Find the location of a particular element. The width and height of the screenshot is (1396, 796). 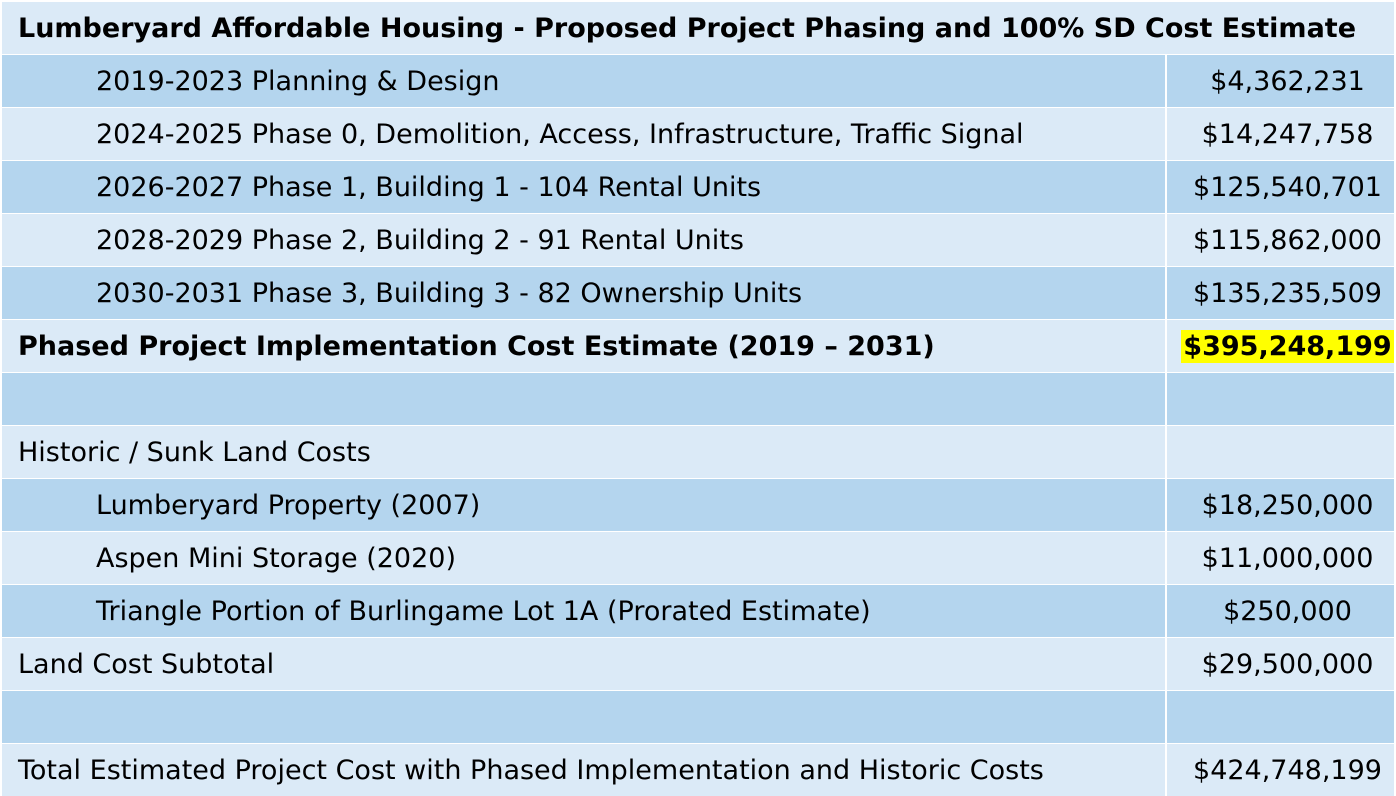

row-spacer-1-value is located at coordinates (1280, 399).